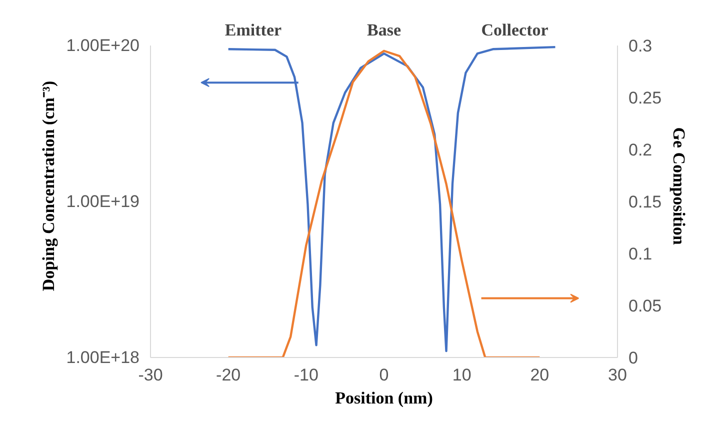 The height and width of the screenshot is (427, 717). I want to click on text: Collector, so click(515, 30).